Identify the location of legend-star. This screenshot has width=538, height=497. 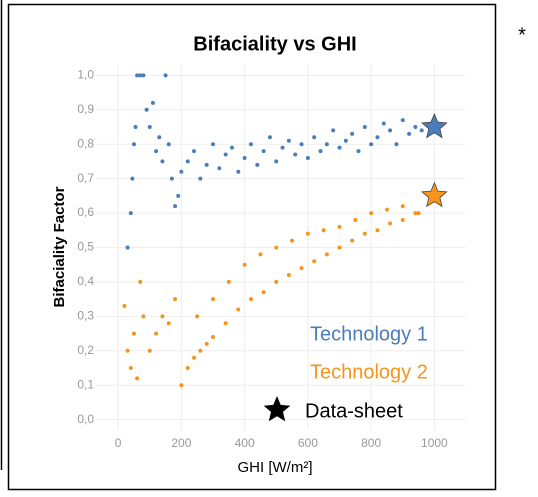
(277, 409).